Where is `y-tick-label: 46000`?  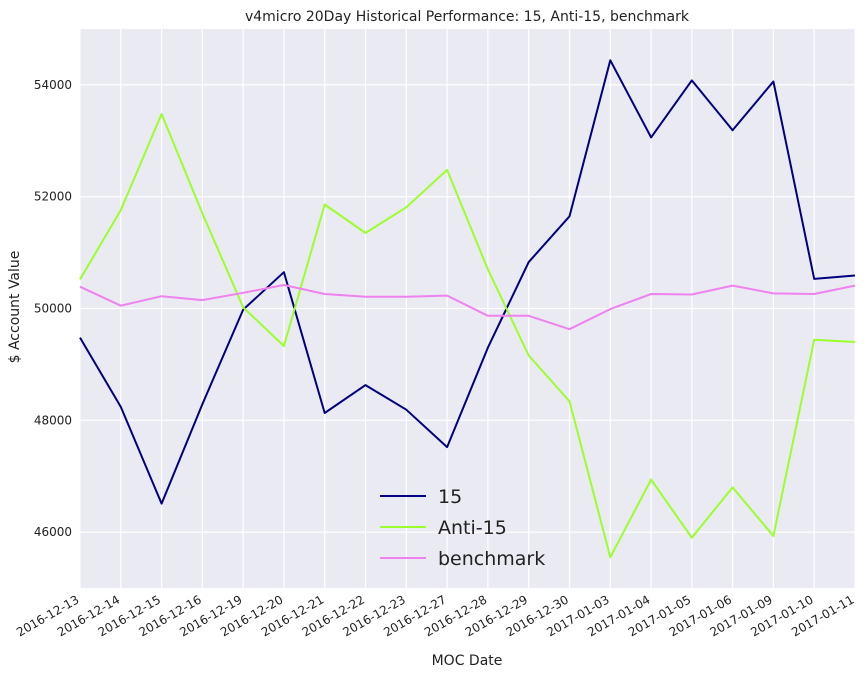 y-tick-label: 46000 is located at coordinates (53, 532).